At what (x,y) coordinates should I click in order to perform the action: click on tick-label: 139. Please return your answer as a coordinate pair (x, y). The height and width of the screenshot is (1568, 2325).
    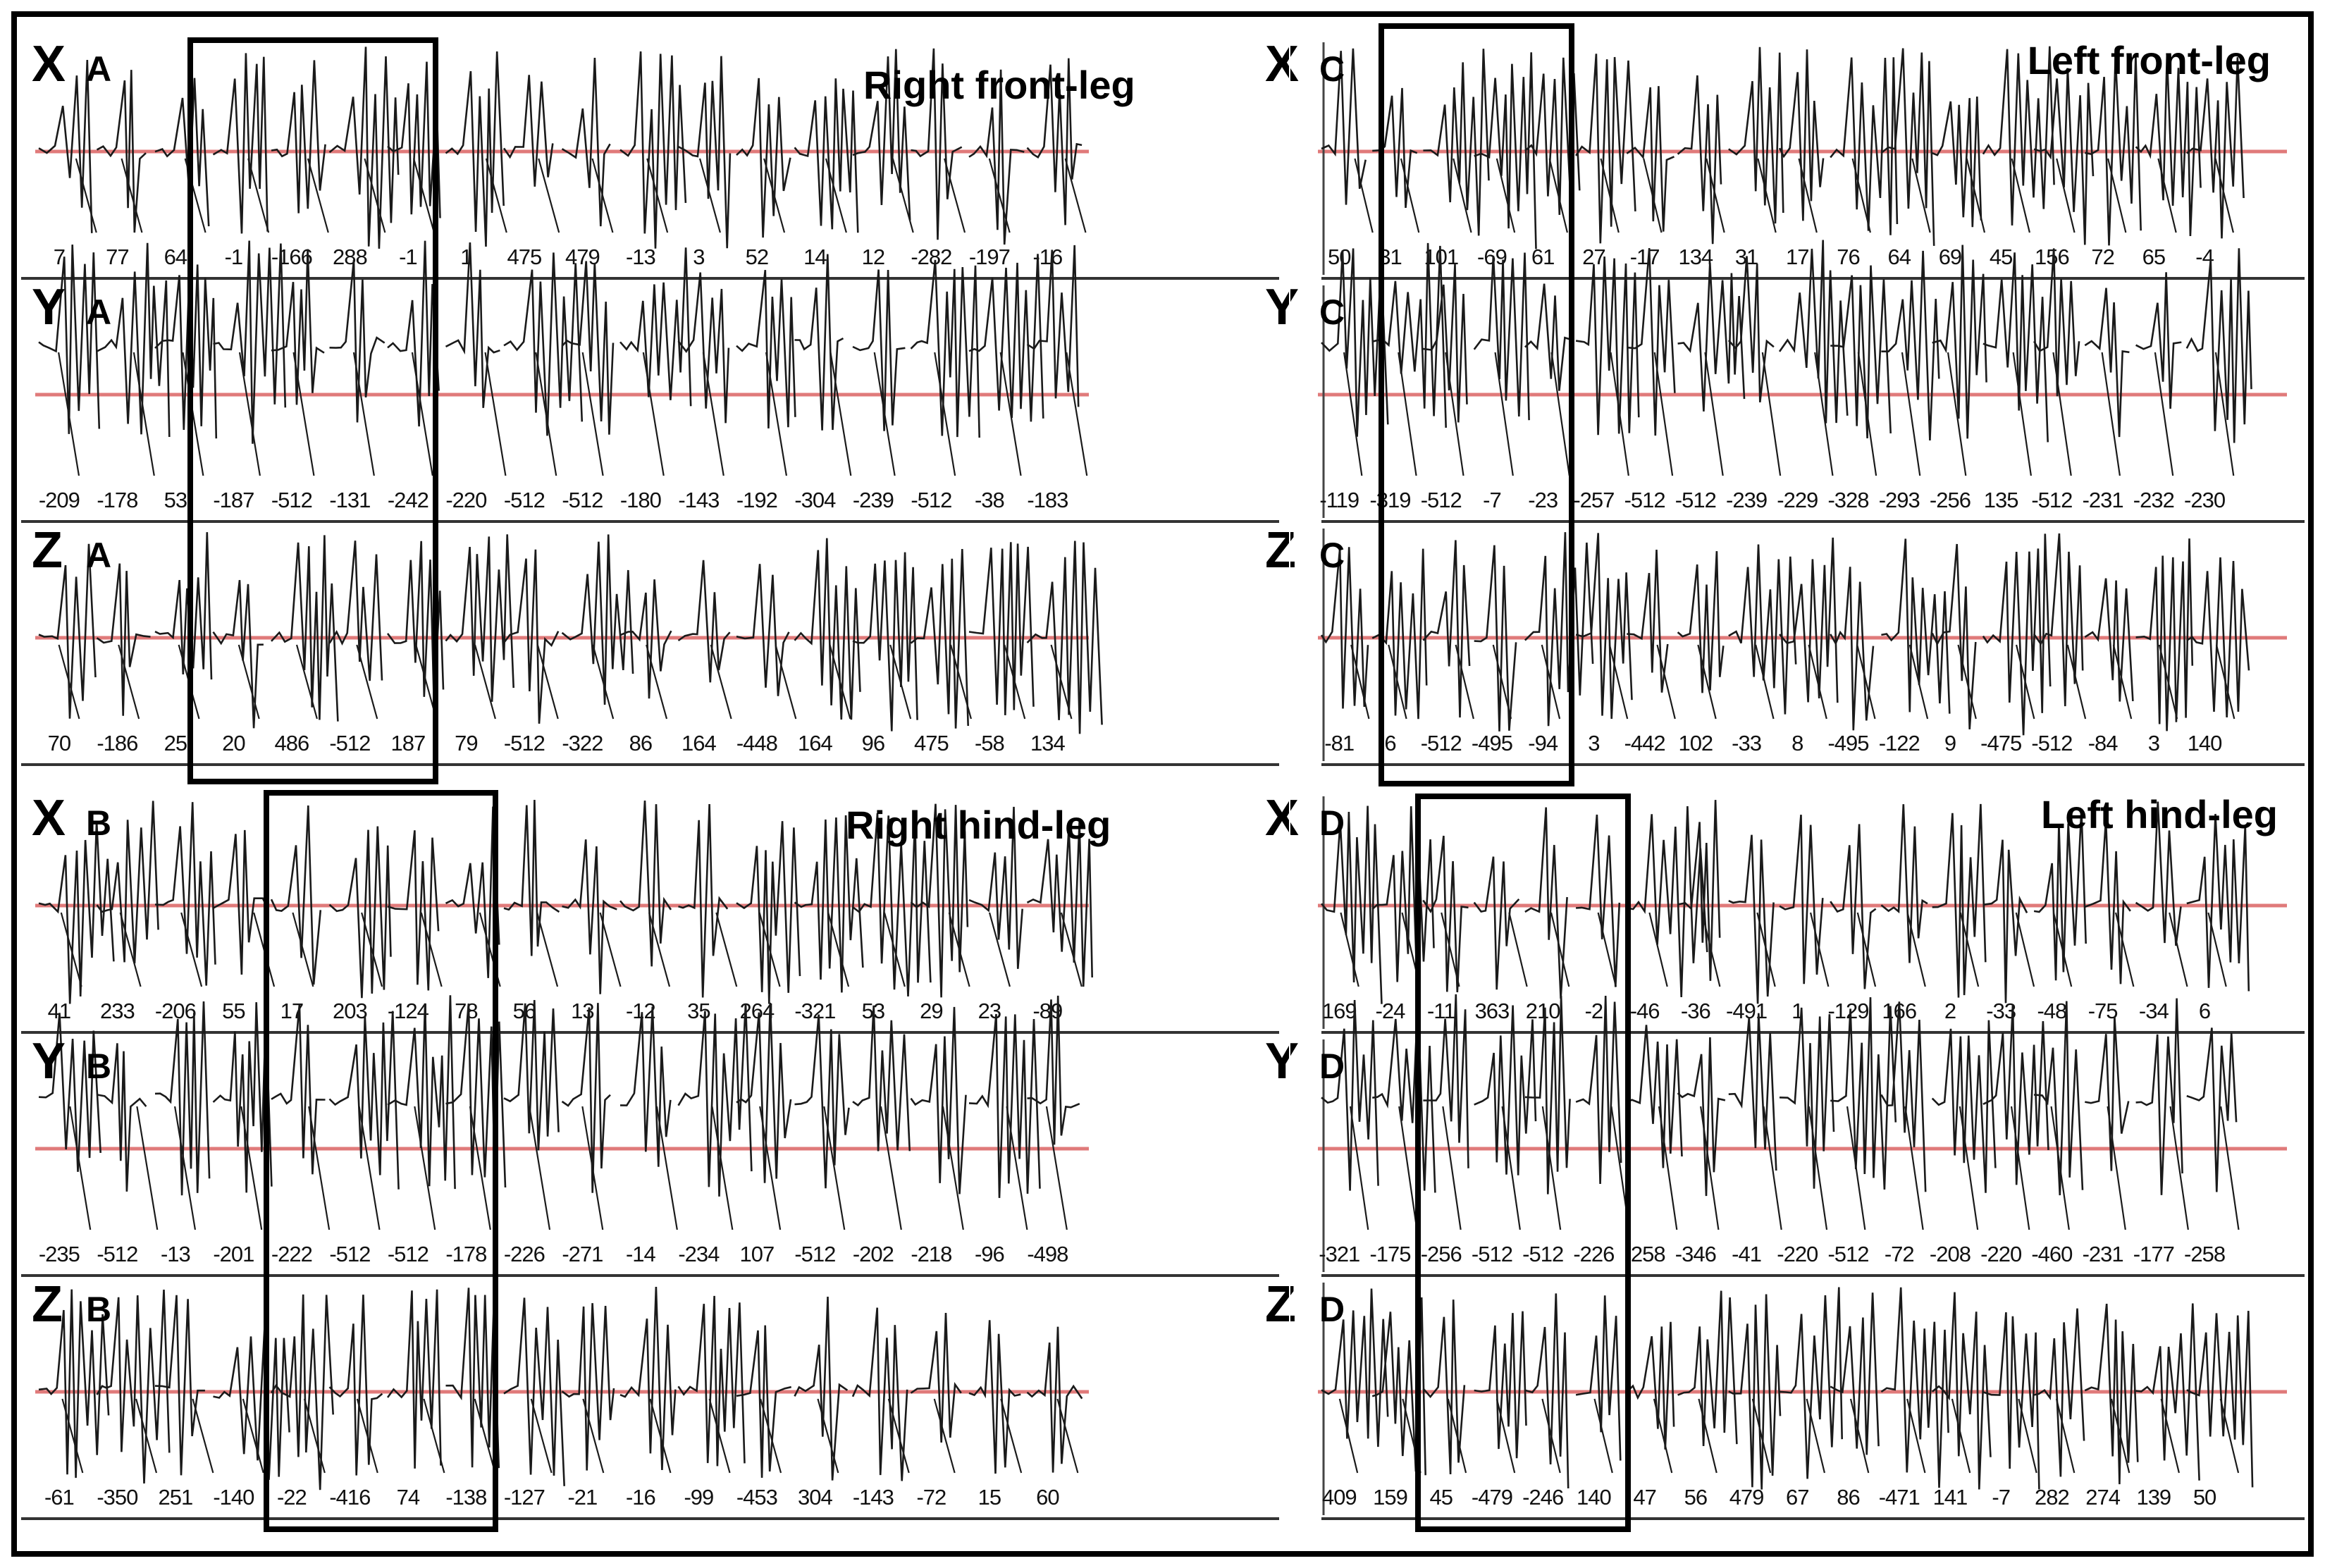
    Looking at the image, I should click on (2153, 1497).